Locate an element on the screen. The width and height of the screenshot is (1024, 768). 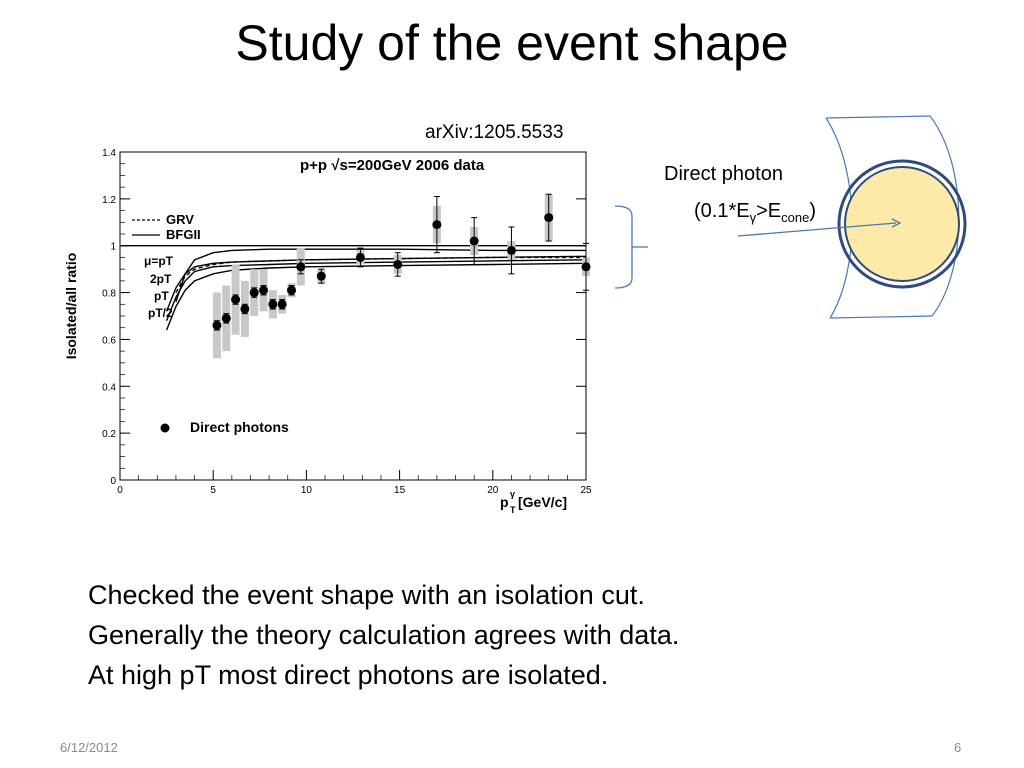
y-tick-label: 0.8 is located at coordinates (109, 294).